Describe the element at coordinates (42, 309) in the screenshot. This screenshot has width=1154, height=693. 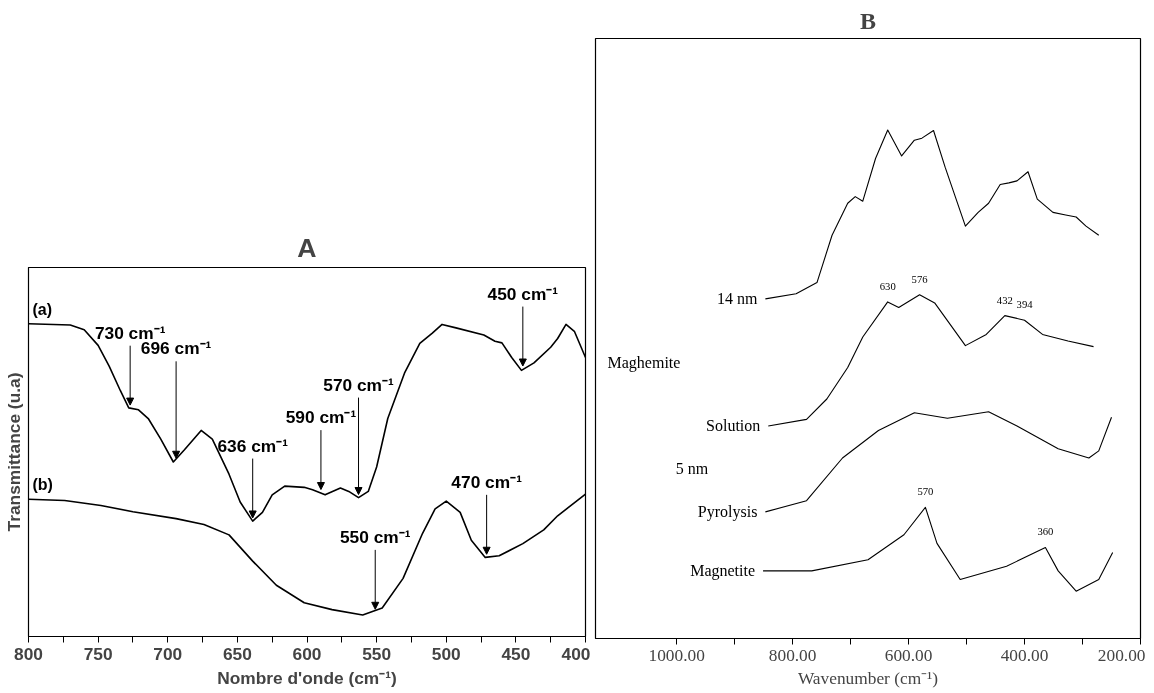
I see `series-label: (a)` at that location.